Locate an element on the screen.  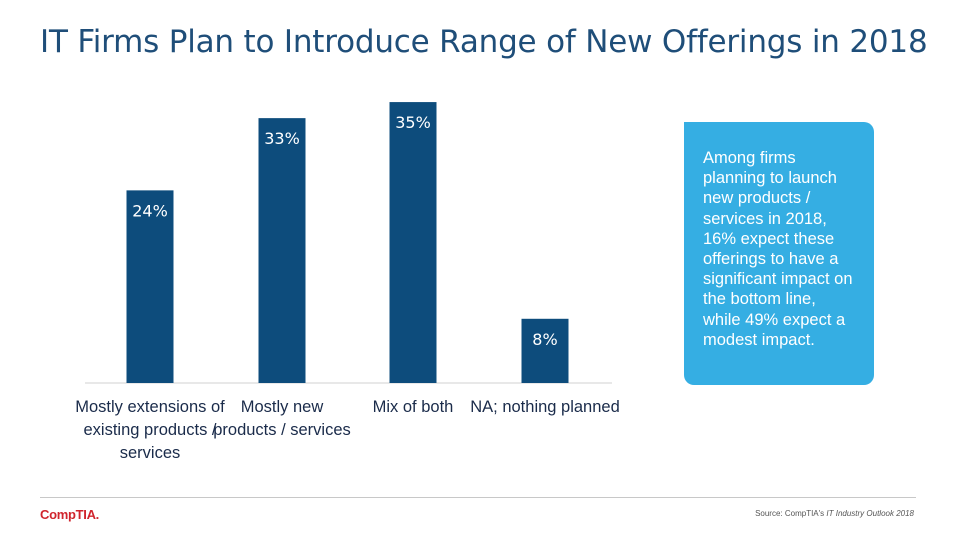
category-label-3: NA; nothing planned is located at coordinates (545, 407).